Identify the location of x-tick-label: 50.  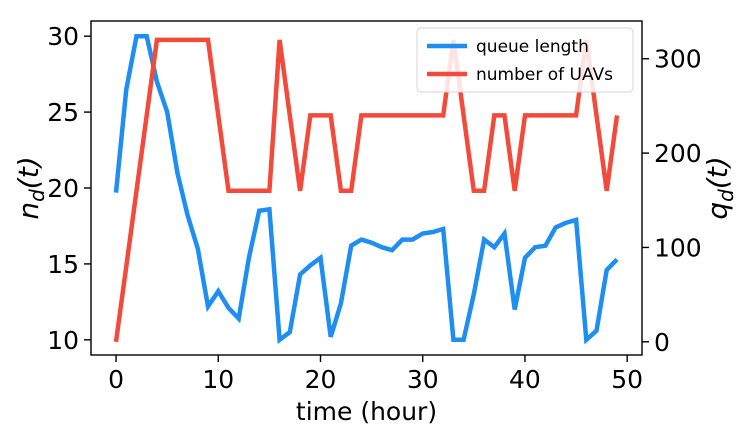
(627, 379).